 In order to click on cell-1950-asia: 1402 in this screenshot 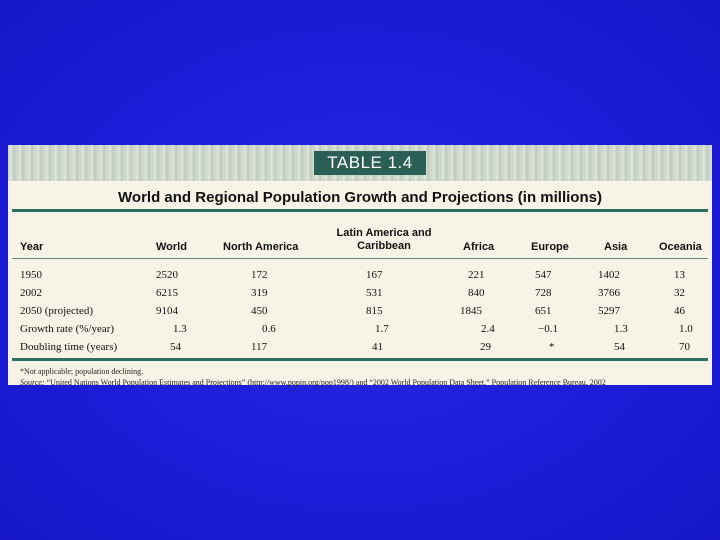, I will do `click(609, 275)`.